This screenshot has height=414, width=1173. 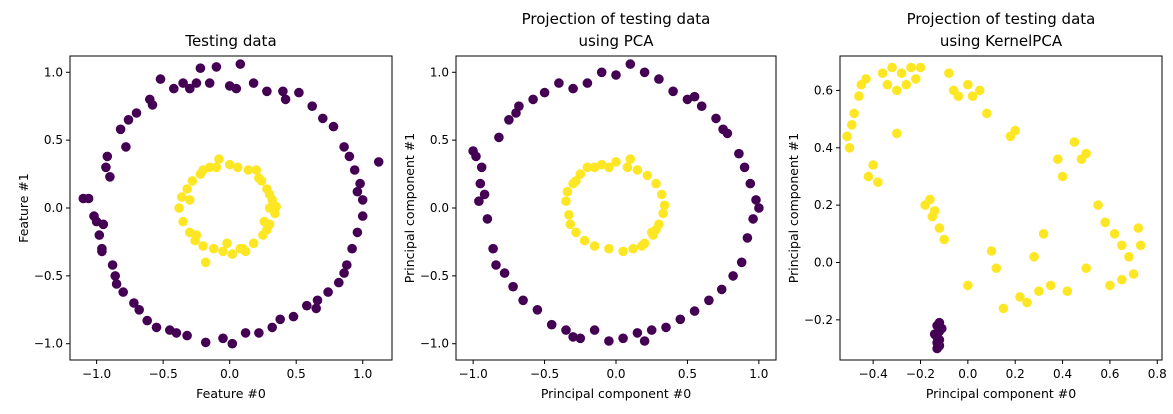 I want to click on y-axis-label: Feature #1, so click(x=23, y=208).